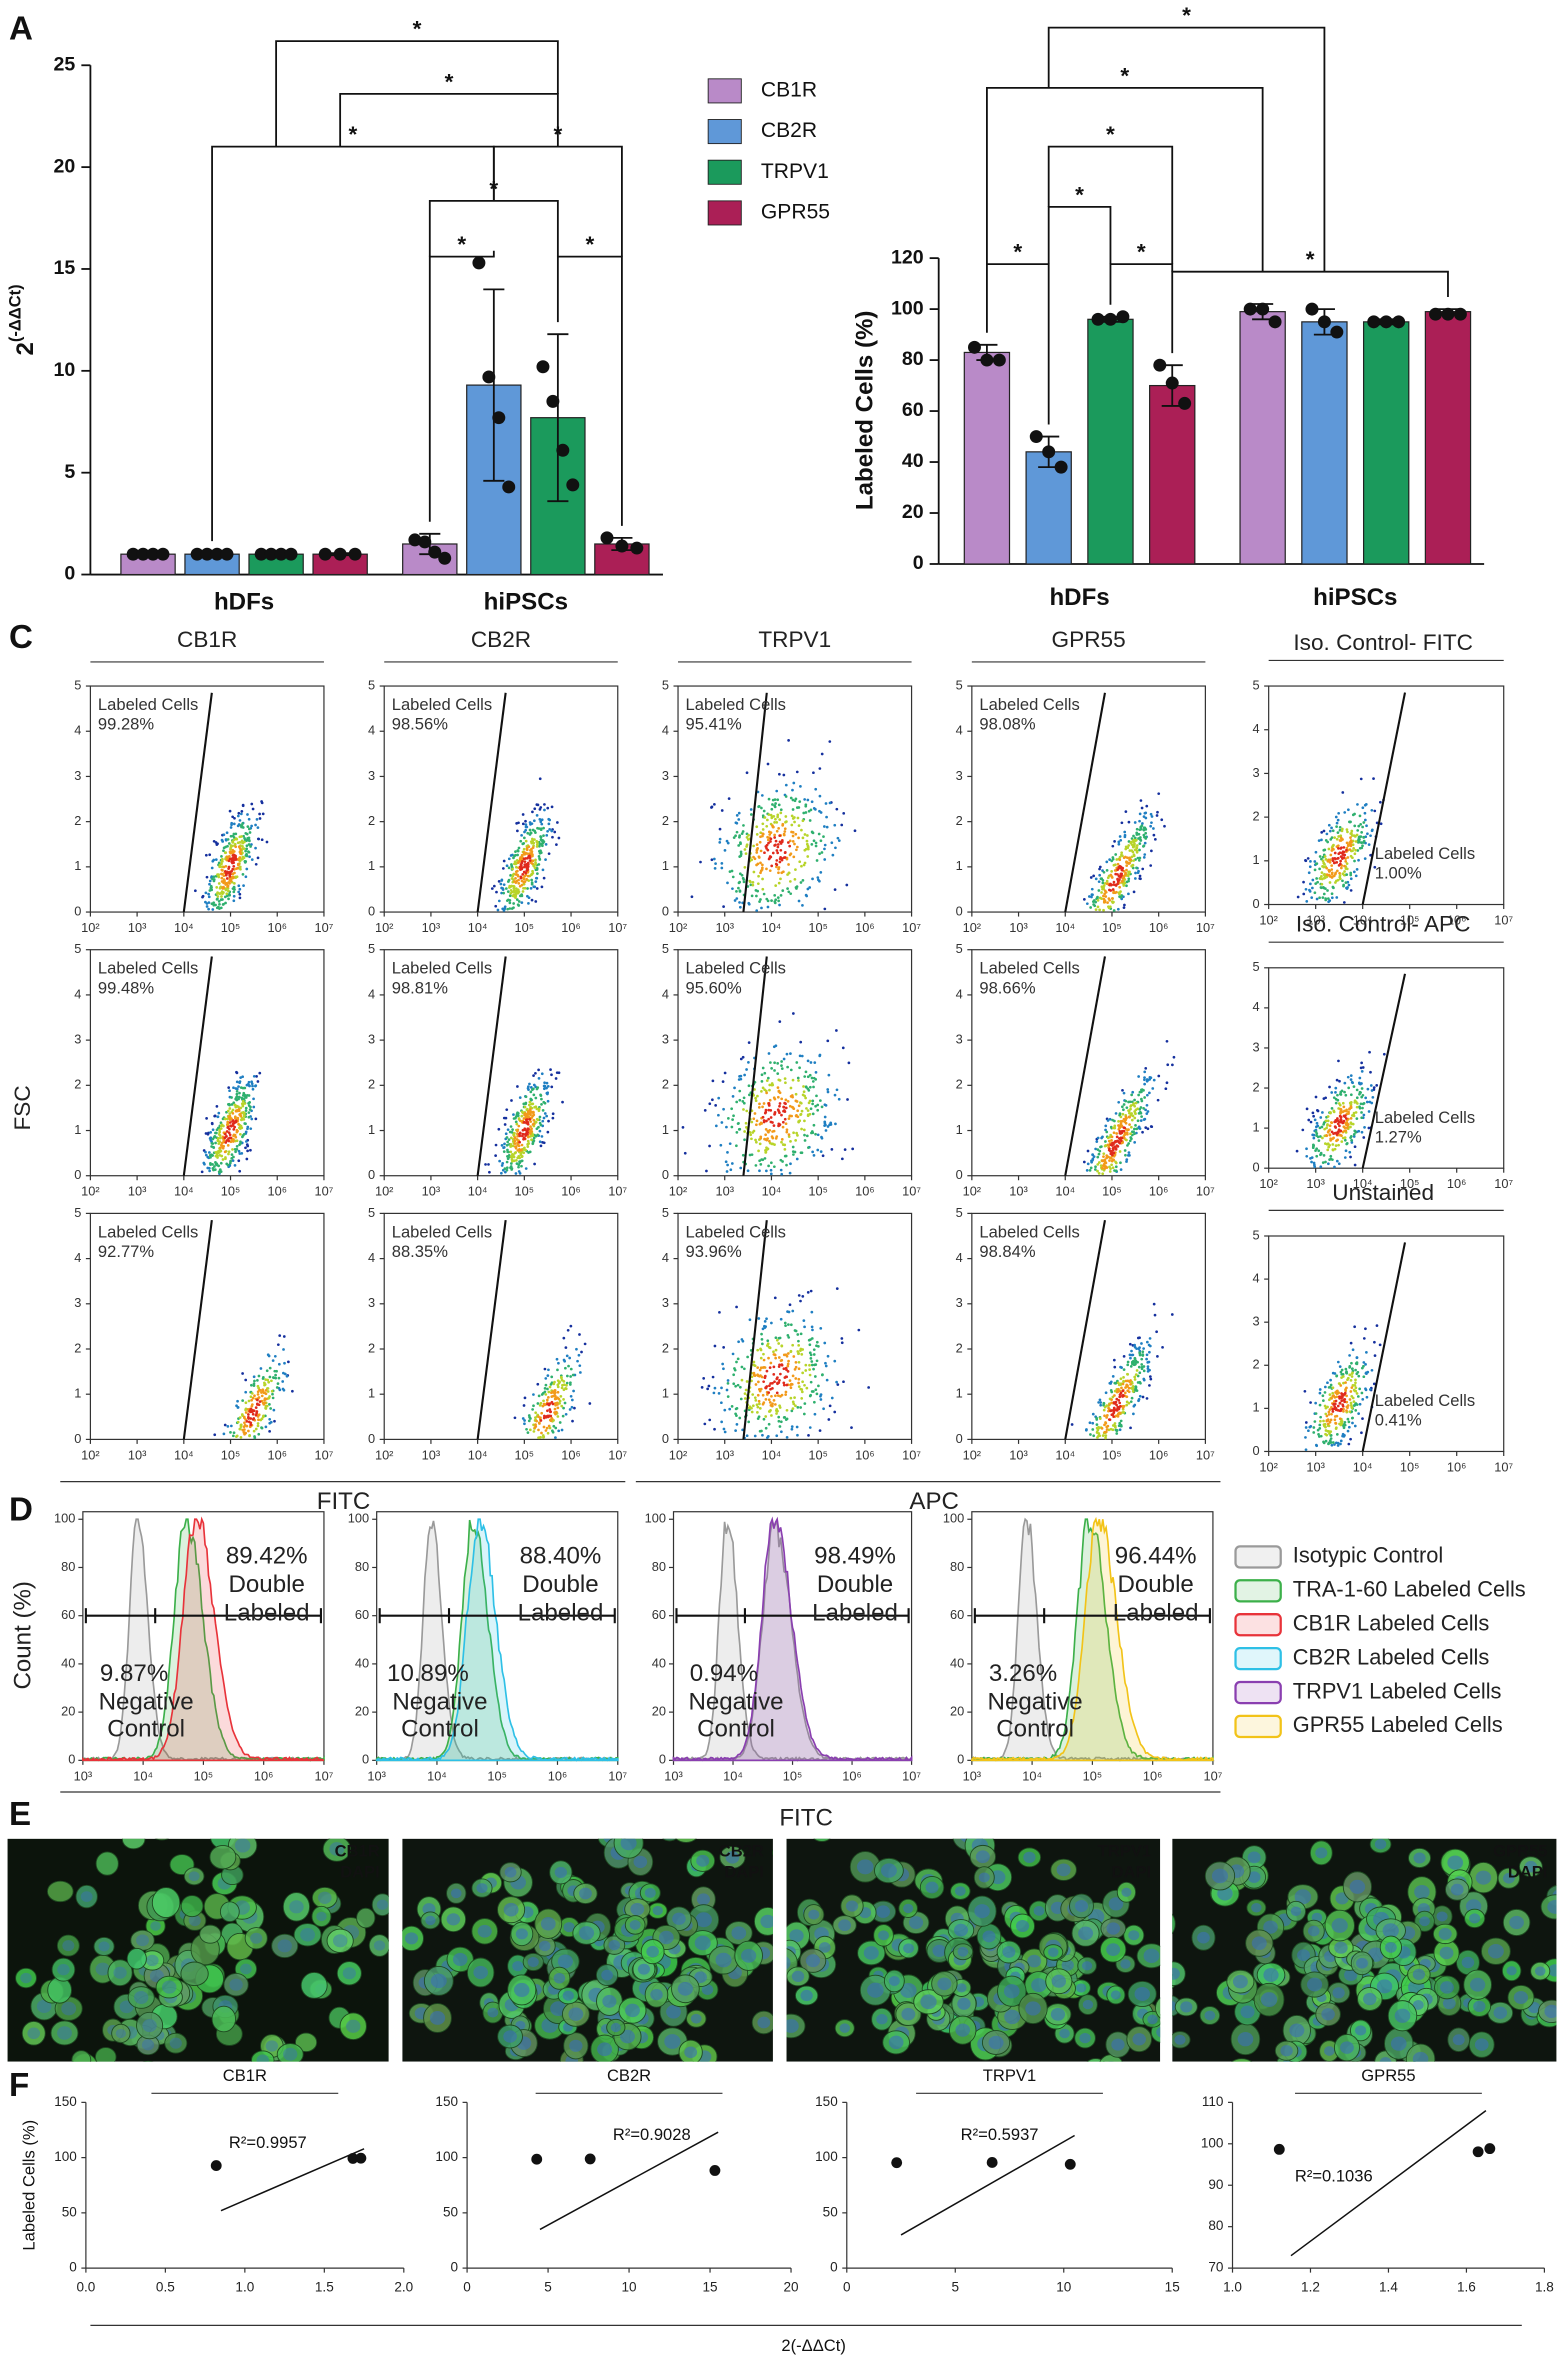 This screenshot has width=1567, height=2362. What do you see at coordinates (714, 724) in the screenshot?
I see `gate-percent: 95.41%` at bounding box center [714, 724].